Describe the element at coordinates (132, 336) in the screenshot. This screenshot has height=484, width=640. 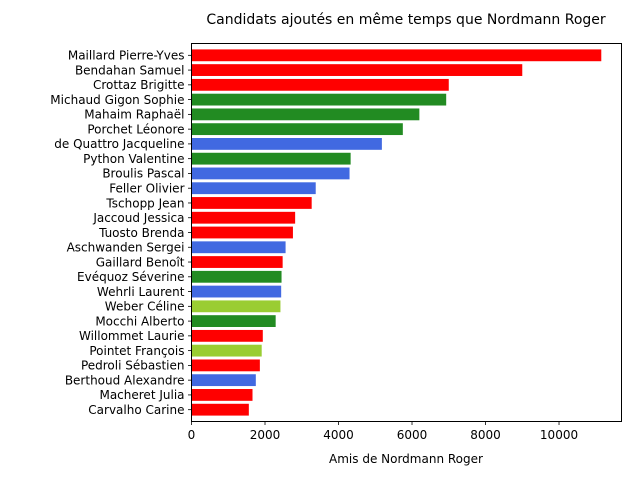
I see `y-tick-label: Willommet Laurie` at that location.